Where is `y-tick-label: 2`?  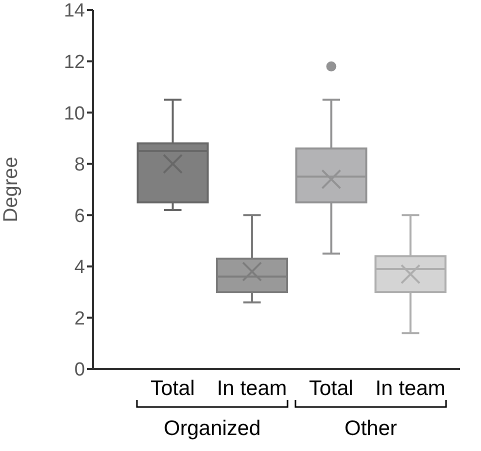
y-tick-label: 2 is located at coordinates (79, 319).